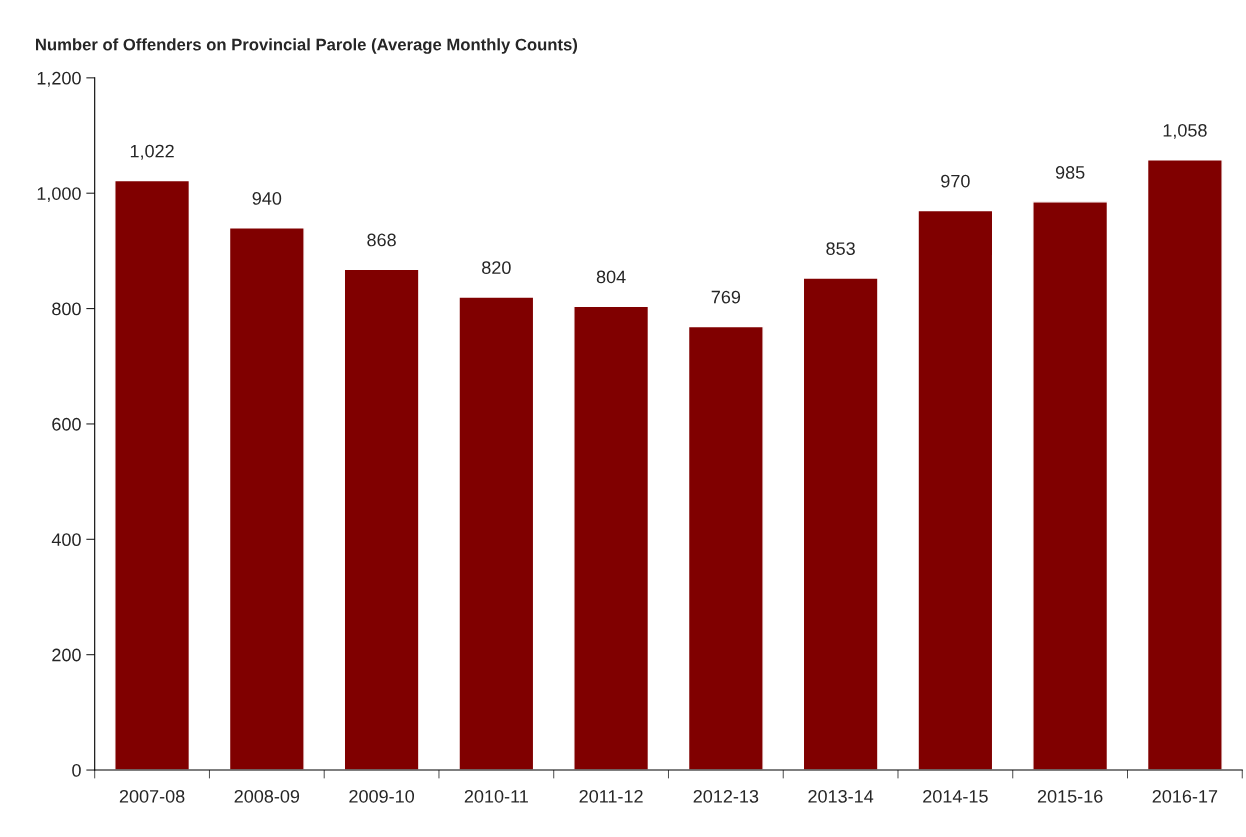 Image resolution: width=1246 pixels, height=837 pixels. I want to click on data-label: 853, so click(840, 248).